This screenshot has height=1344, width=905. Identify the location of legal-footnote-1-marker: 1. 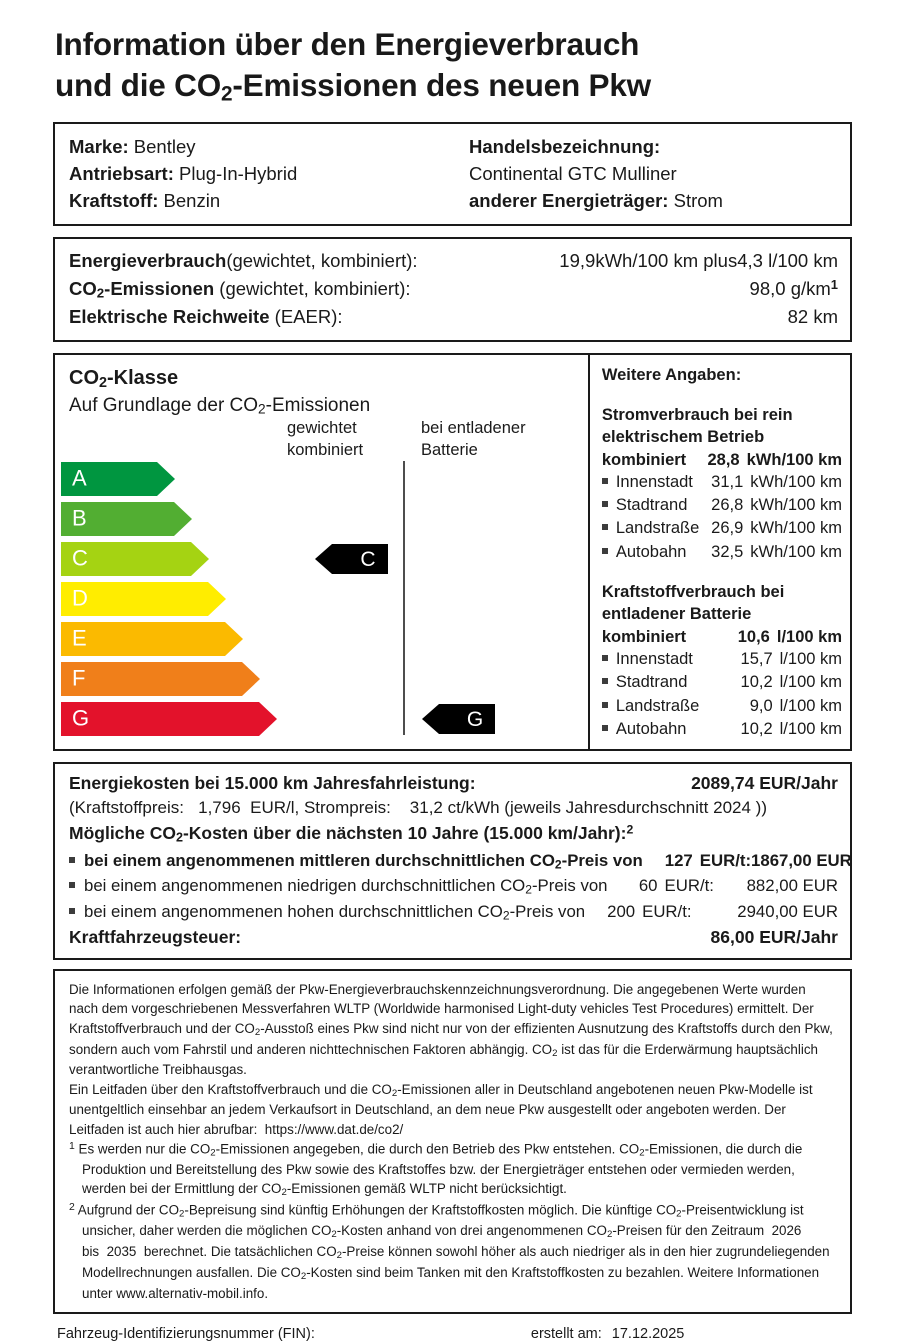
(72, 1146).